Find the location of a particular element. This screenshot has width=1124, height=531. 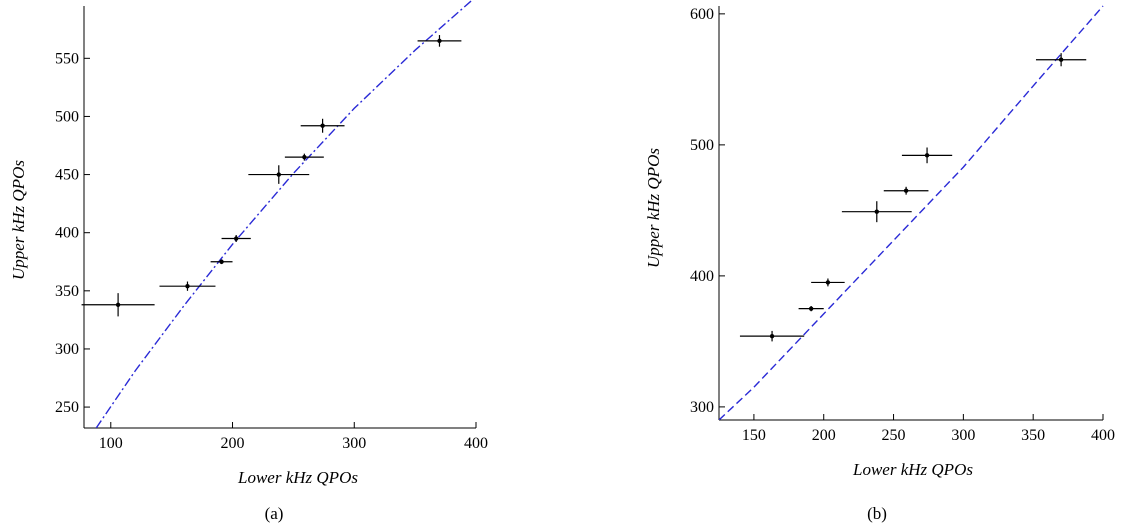

panel-b-x-axis-title: Lower kHz QPOs is located at coordinates (912, 469).